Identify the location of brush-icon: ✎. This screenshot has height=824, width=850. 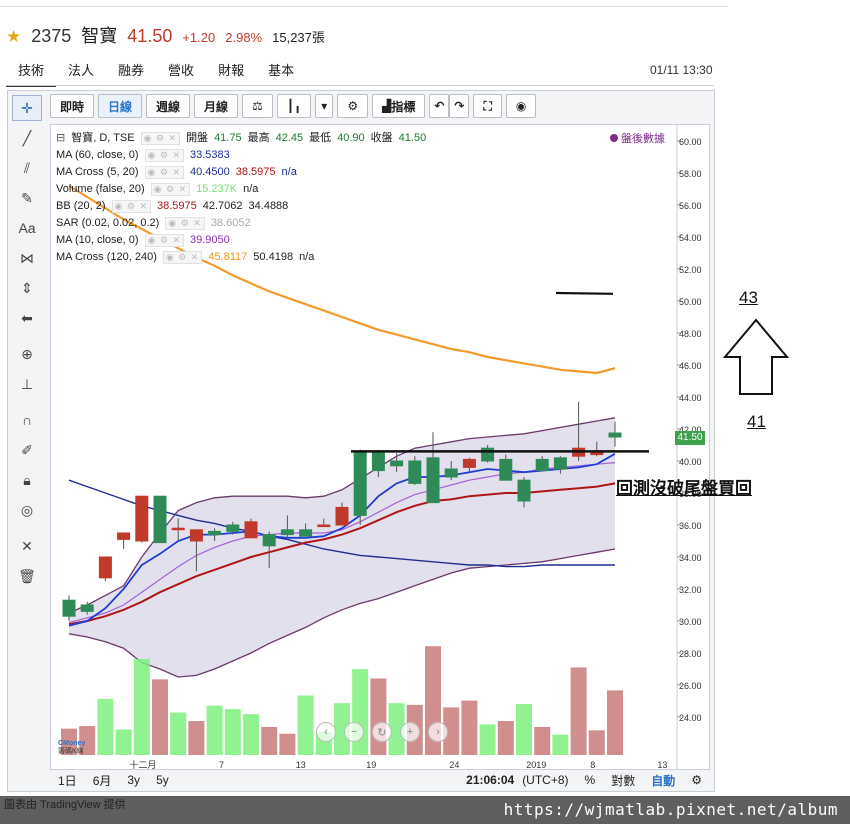
(27, 197).